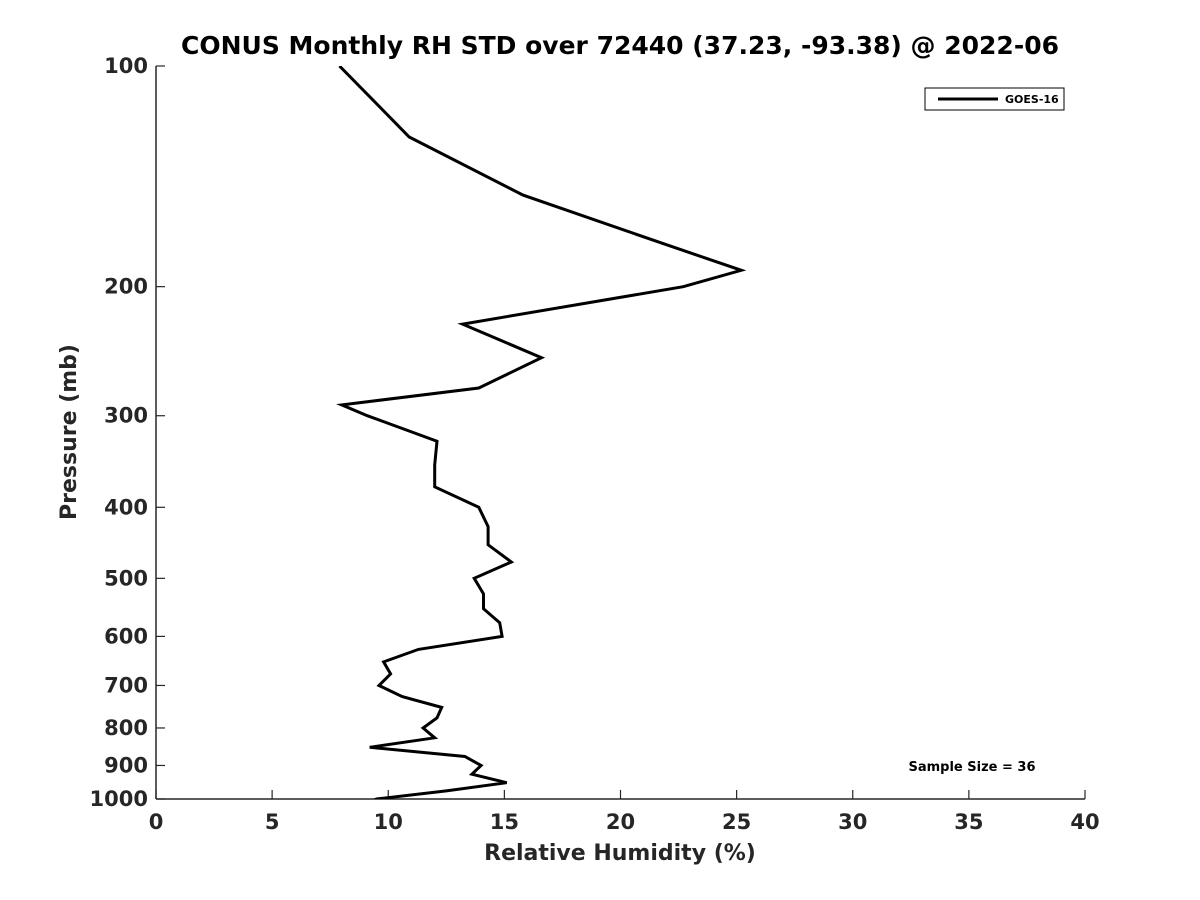 The height and width of the screenshot is (900, 1200). What do you see at coordinates (126, 728) in the screenshot?
I see `y-tick-label: 800` at bounding box center [126, 728].